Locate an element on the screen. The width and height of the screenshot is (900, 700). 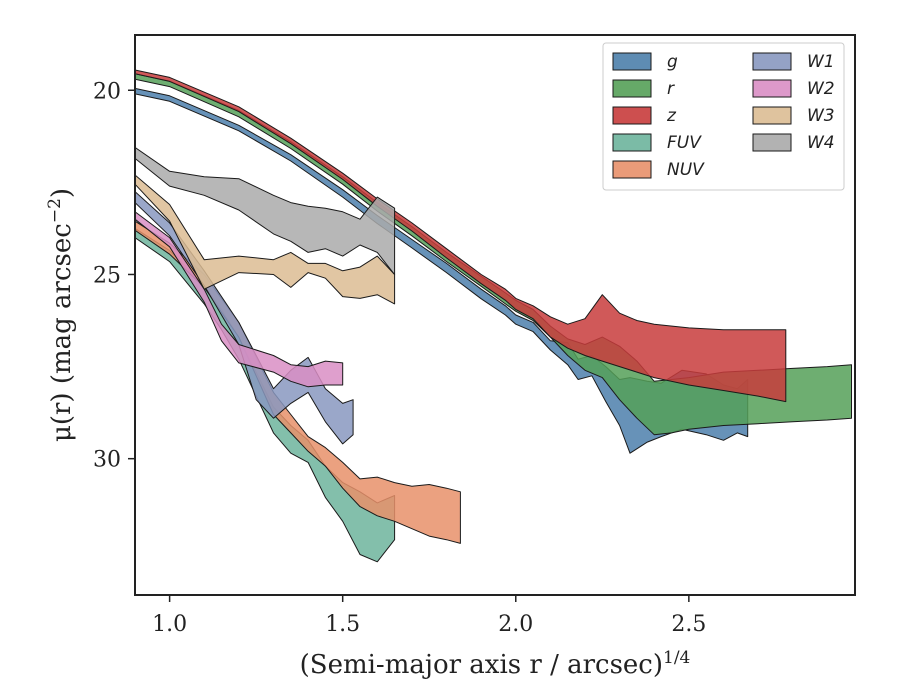
legend-label-r: r is located at coordinates (671, 89).